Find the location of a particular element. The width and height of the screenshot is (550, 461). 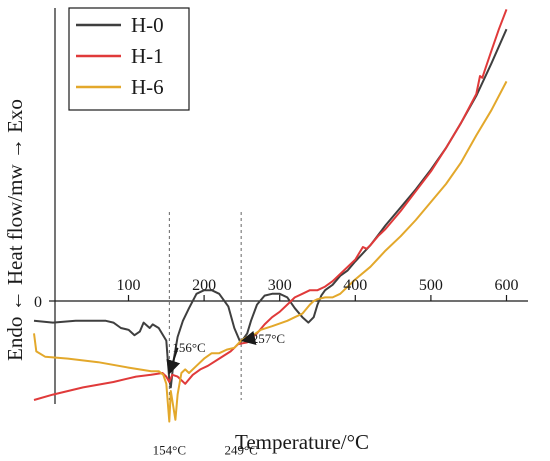

x-tick-label: 400 is located at coordinates (355, 285).